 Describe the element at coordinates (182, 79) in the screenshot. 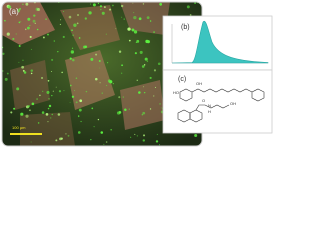

I see `panel-label: (c)` at that location.